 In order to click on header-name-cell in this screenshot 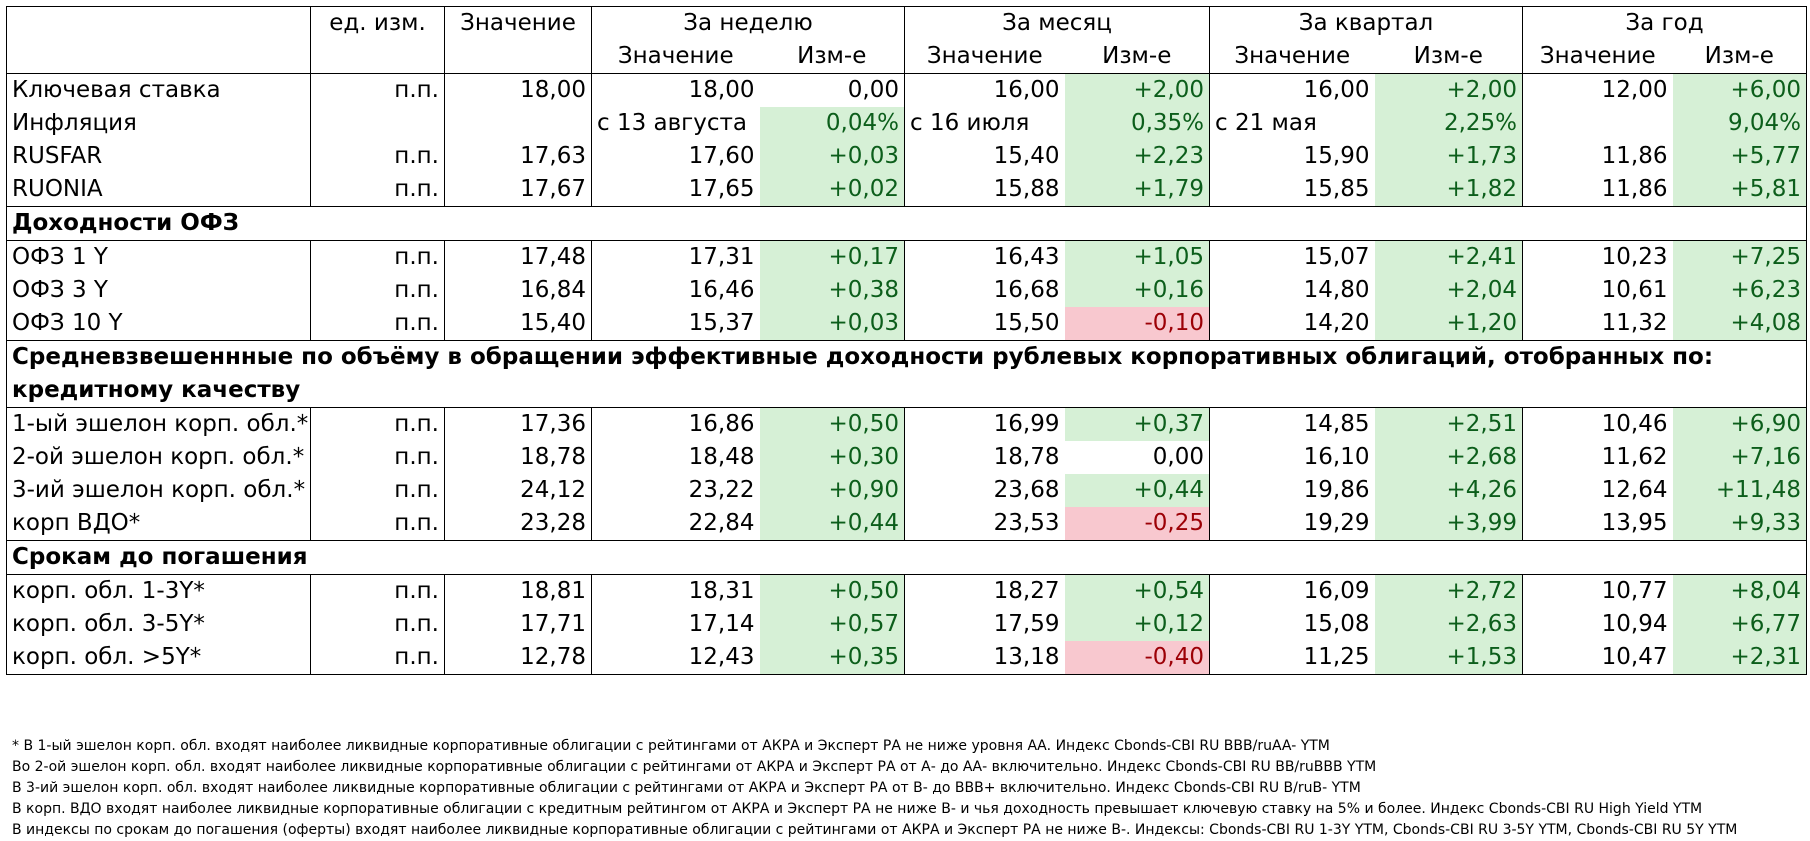, I will do `click(158, 23)`.